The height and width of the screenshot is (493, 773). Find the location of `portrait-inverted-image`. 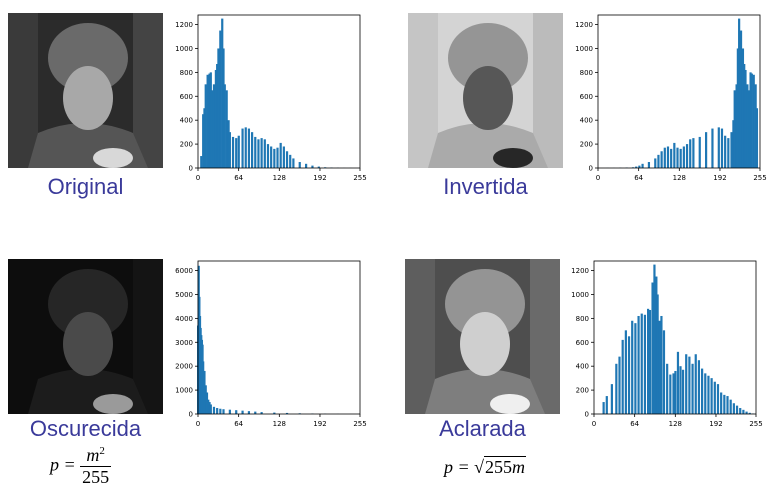

portrait-inverted-image is located at coordinates (485, 90).